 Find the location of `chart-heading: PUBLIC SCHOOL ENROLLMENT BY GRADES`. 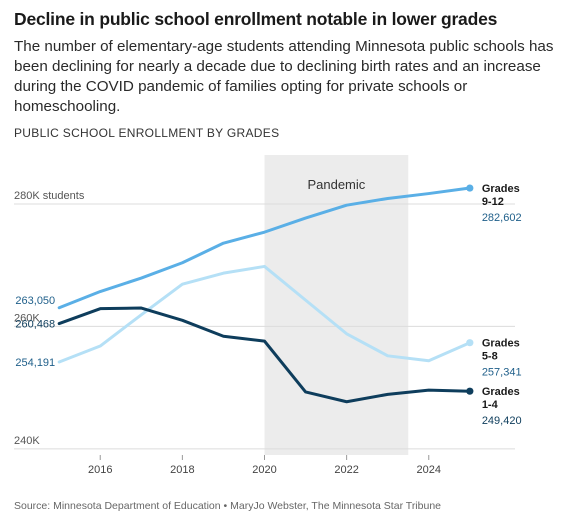

chart-heading: PUBLIC SCHOOL ENROLLMENT BY GRADES is located at coordinates (147, 133).